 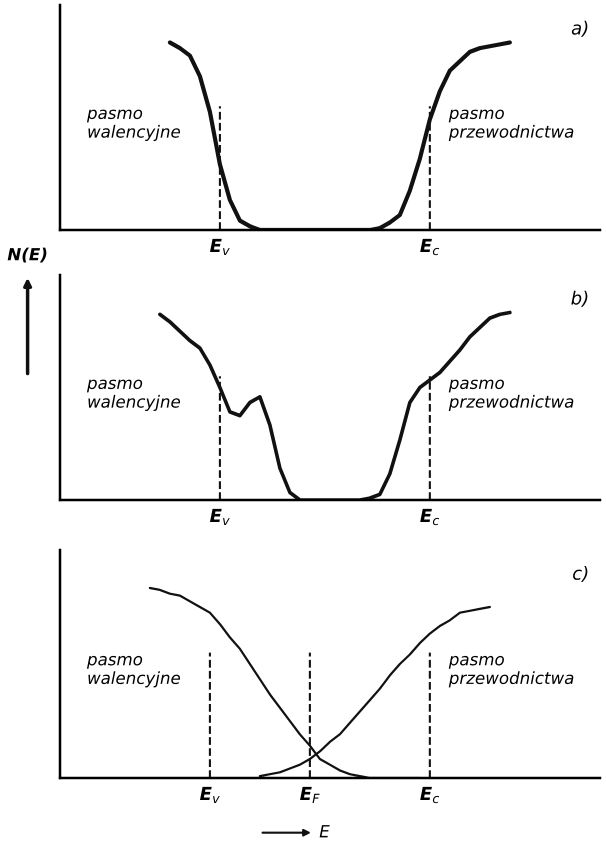 What do you see at coordinates (580, 28) in the screenshot?
I see `text: a)` at bounding box center [580, 28].